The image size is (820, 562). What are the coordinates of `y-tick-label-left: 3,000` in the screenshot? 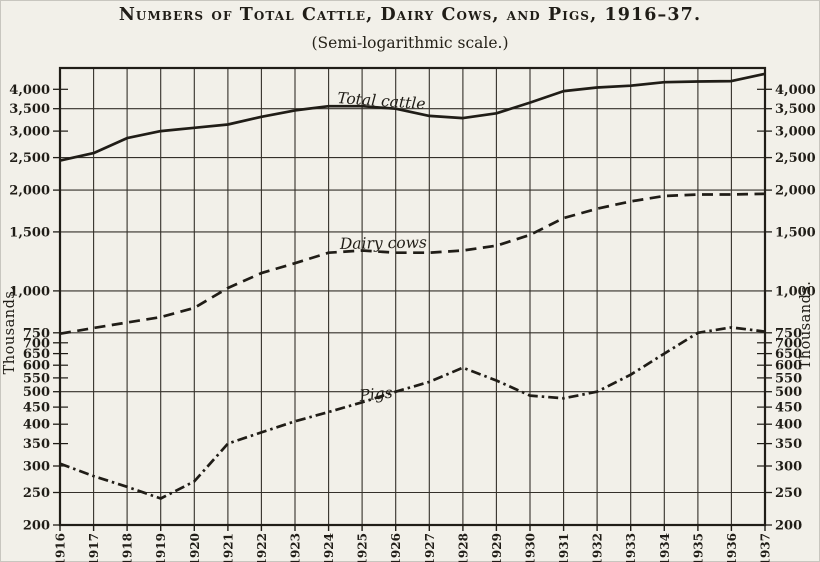 It's located at (29, 132).